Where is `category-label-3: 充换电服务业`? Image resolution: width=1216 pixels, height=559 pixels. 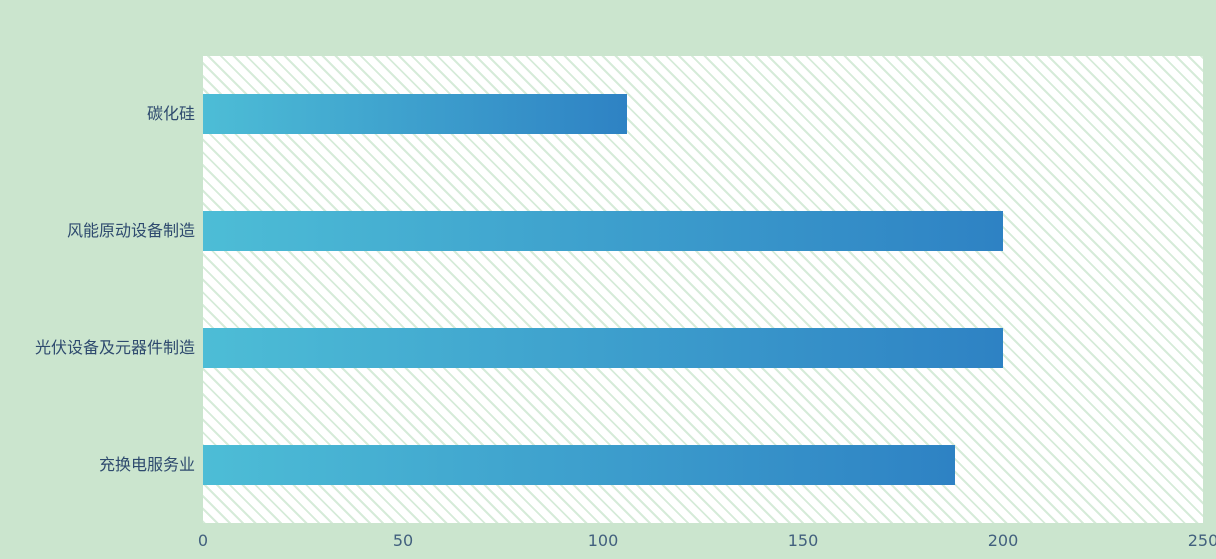 category-label-3: 充换电服务业 is located at coordinates (146, 464).